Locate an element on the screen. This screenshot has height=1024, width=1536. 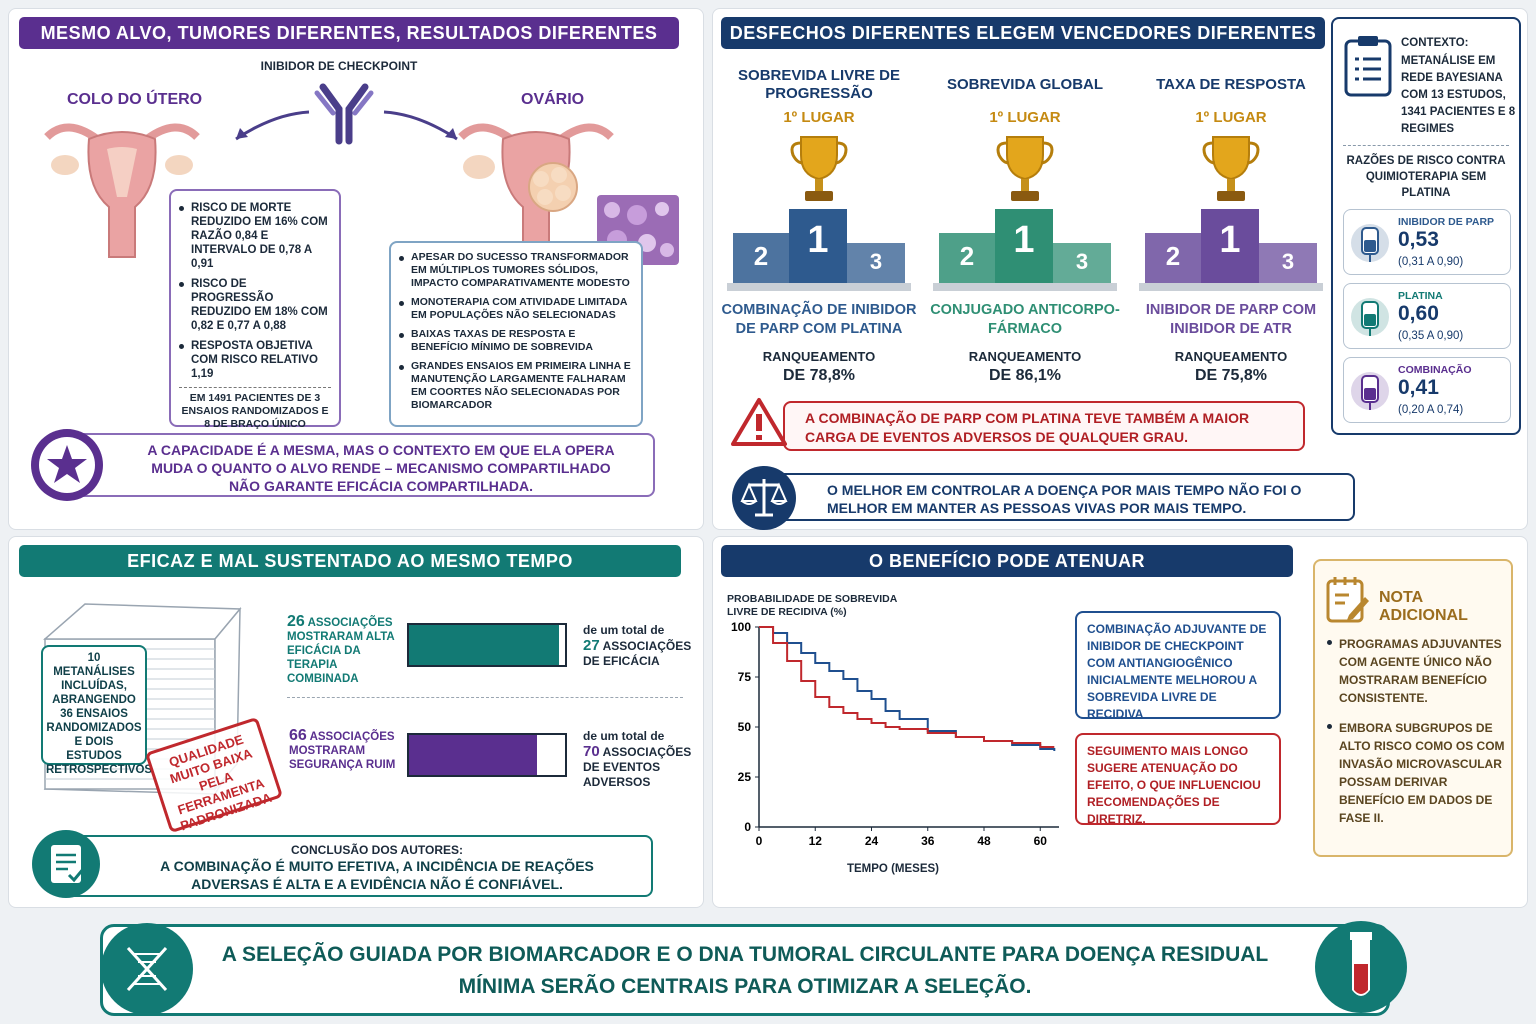
row1-total-post: ASSOCIAÇÕES DE EFICÁCIA is located at coordinates (637, 653).